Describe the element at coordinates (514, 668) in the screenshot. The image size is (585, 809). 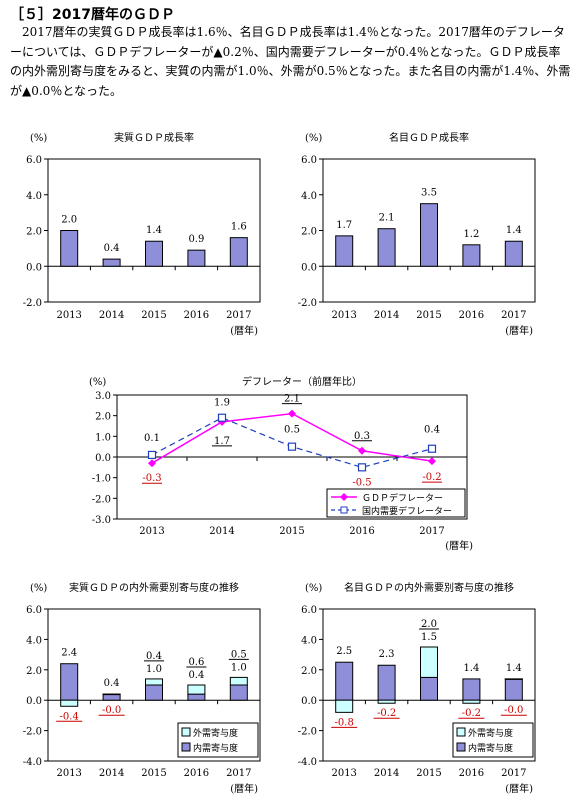
I see `domestic-label: 1.4` at that location.